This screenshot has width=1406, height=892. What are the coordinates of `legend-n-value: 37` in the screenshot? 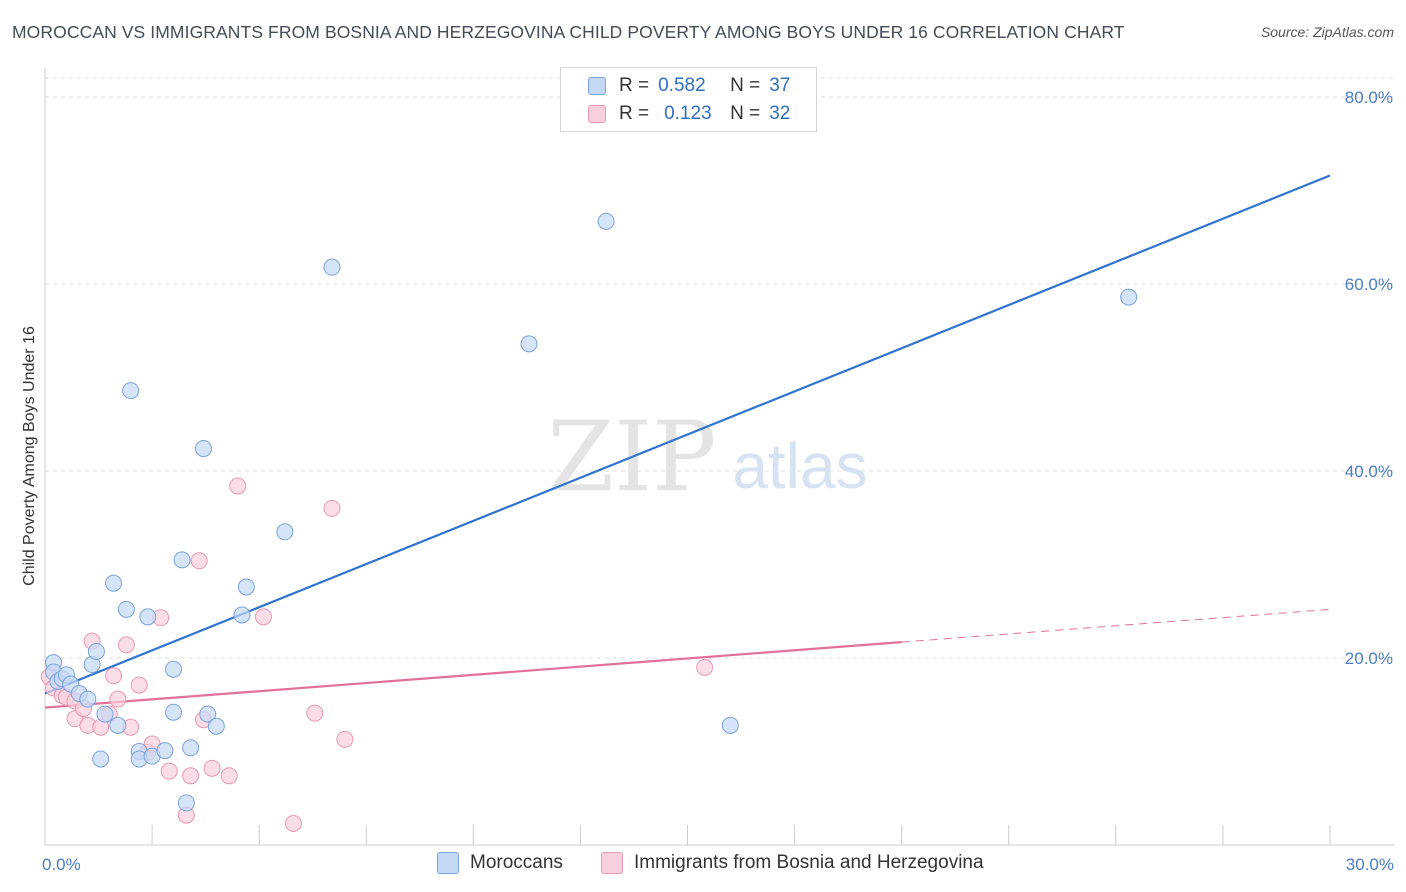 It's located at (780, 85).